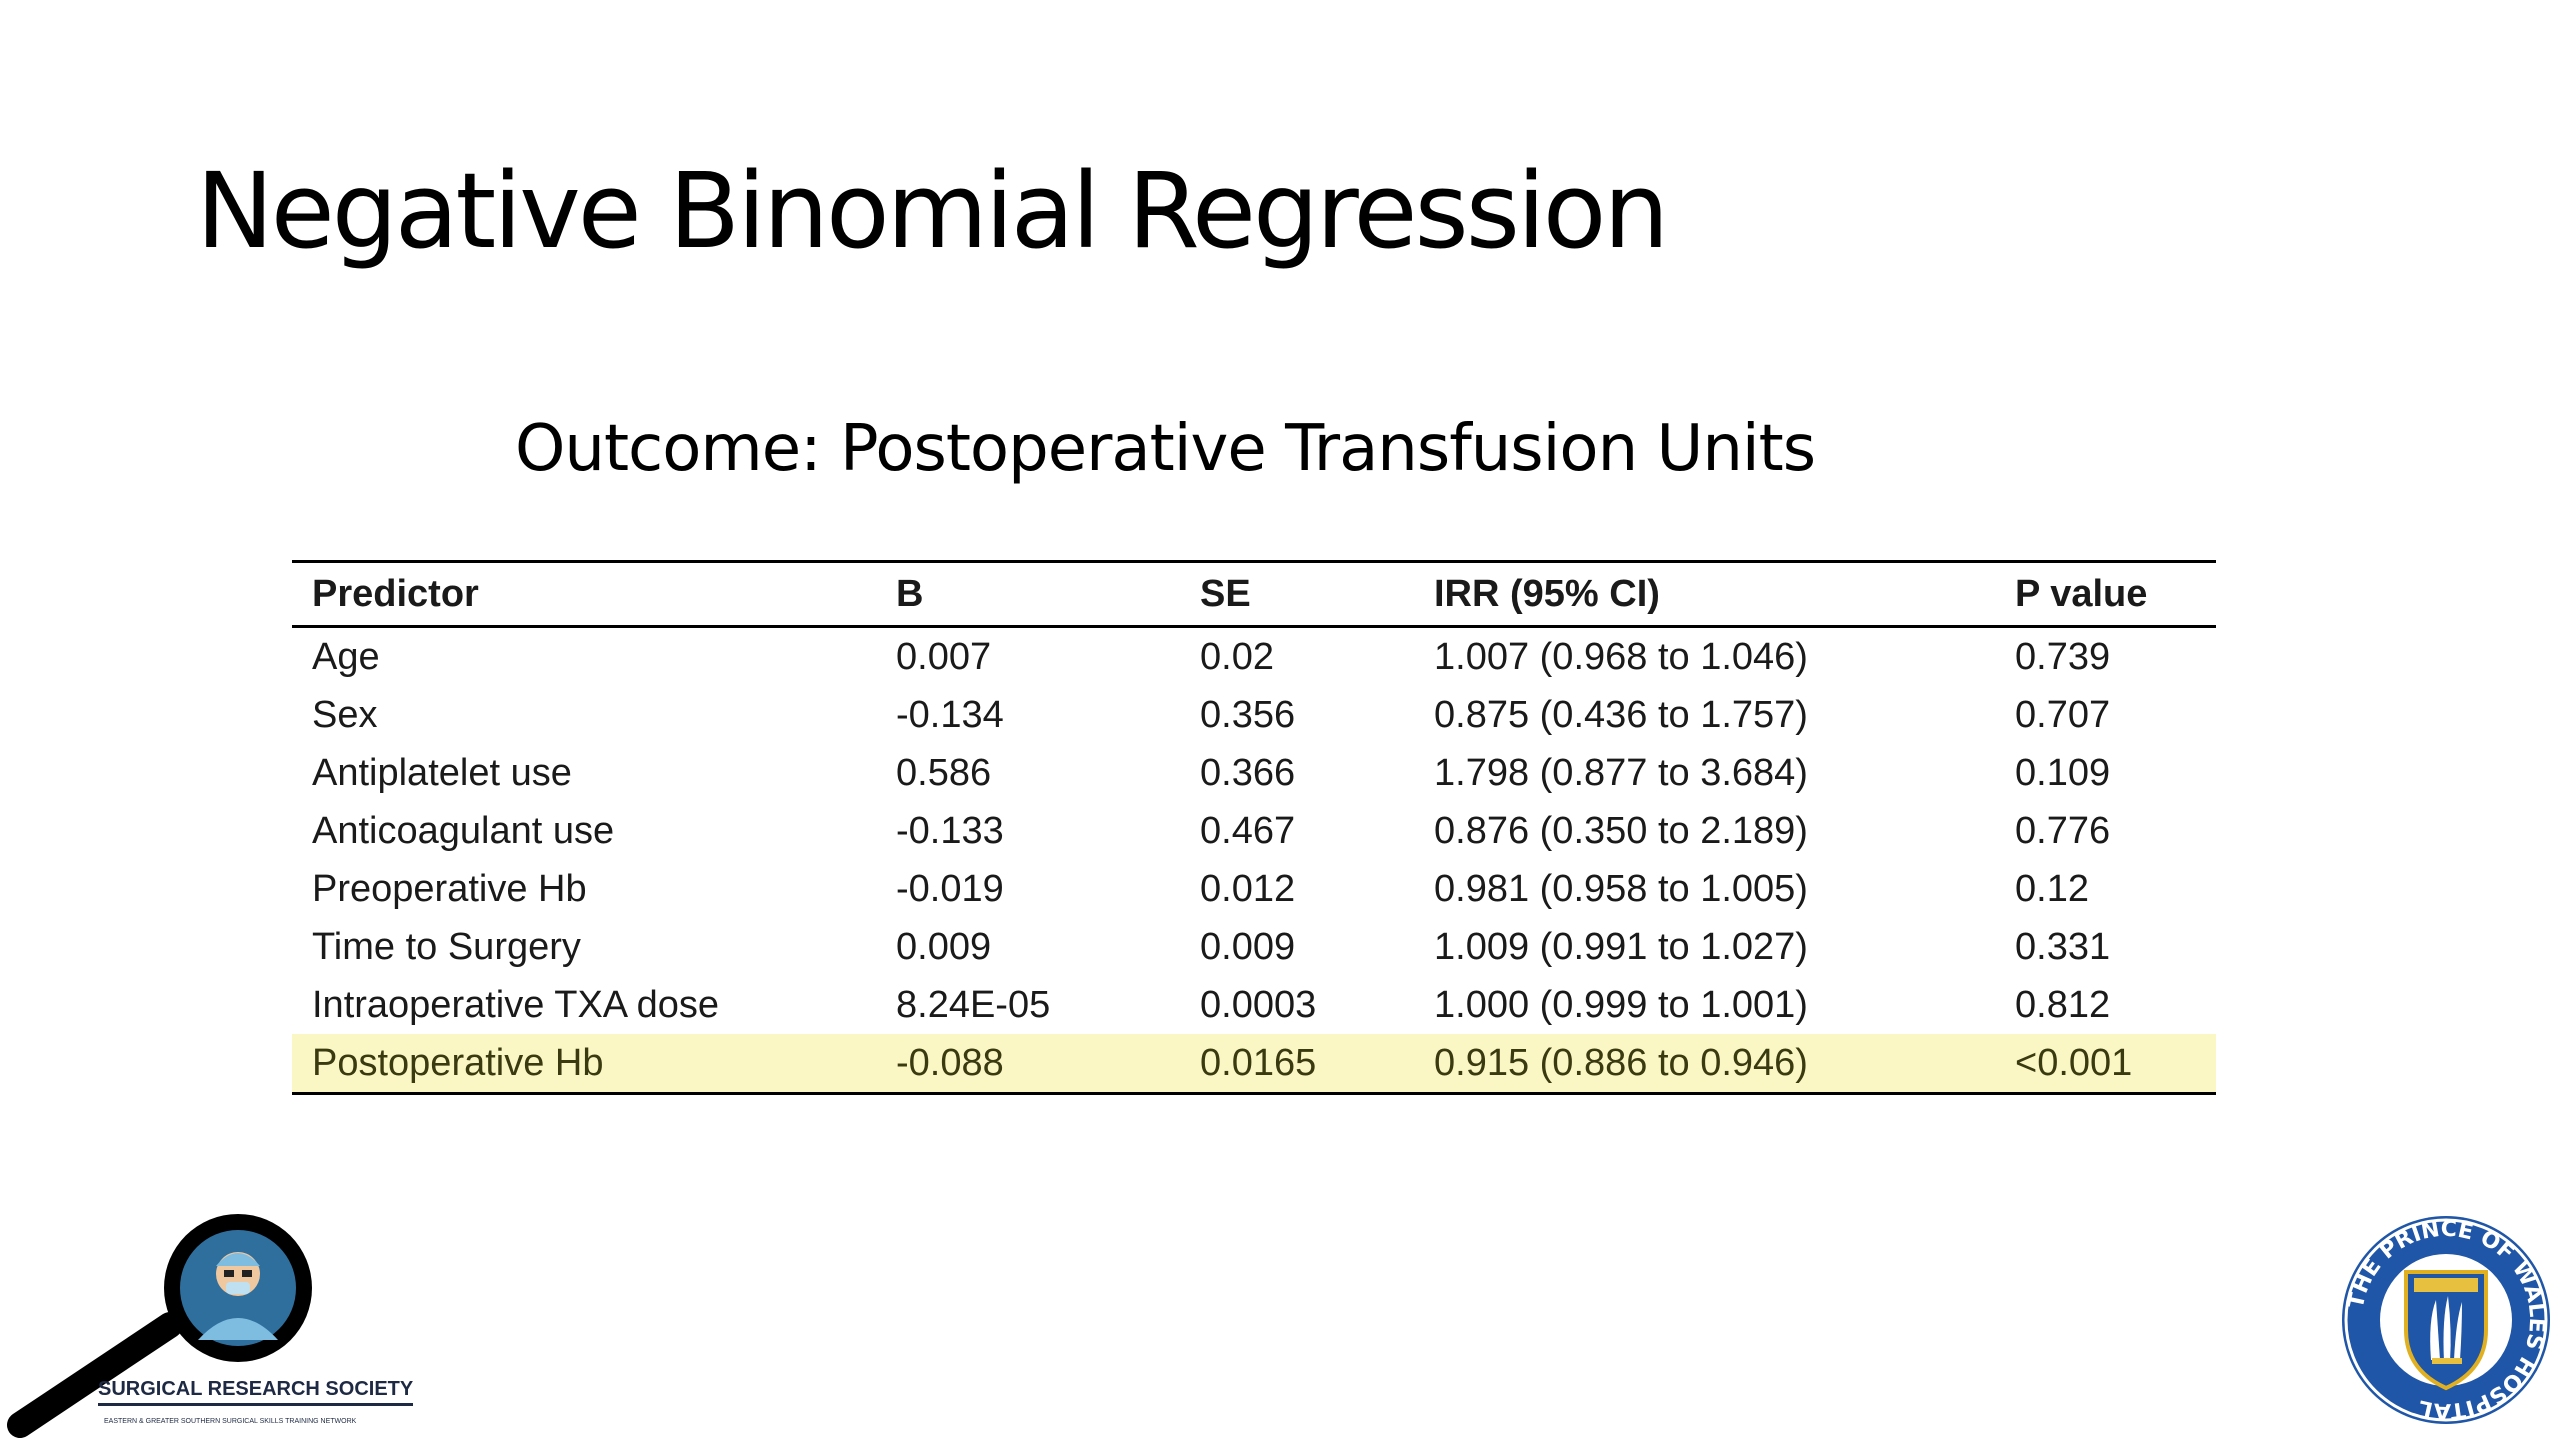 The height and width of the screenshot is (1445, 2560). What do you see at coordinates (1621, 656) in the screenshot?
I see `cell-irr: 1.007 (0.968 to 1.046)` at bounding box center [1621, 656].